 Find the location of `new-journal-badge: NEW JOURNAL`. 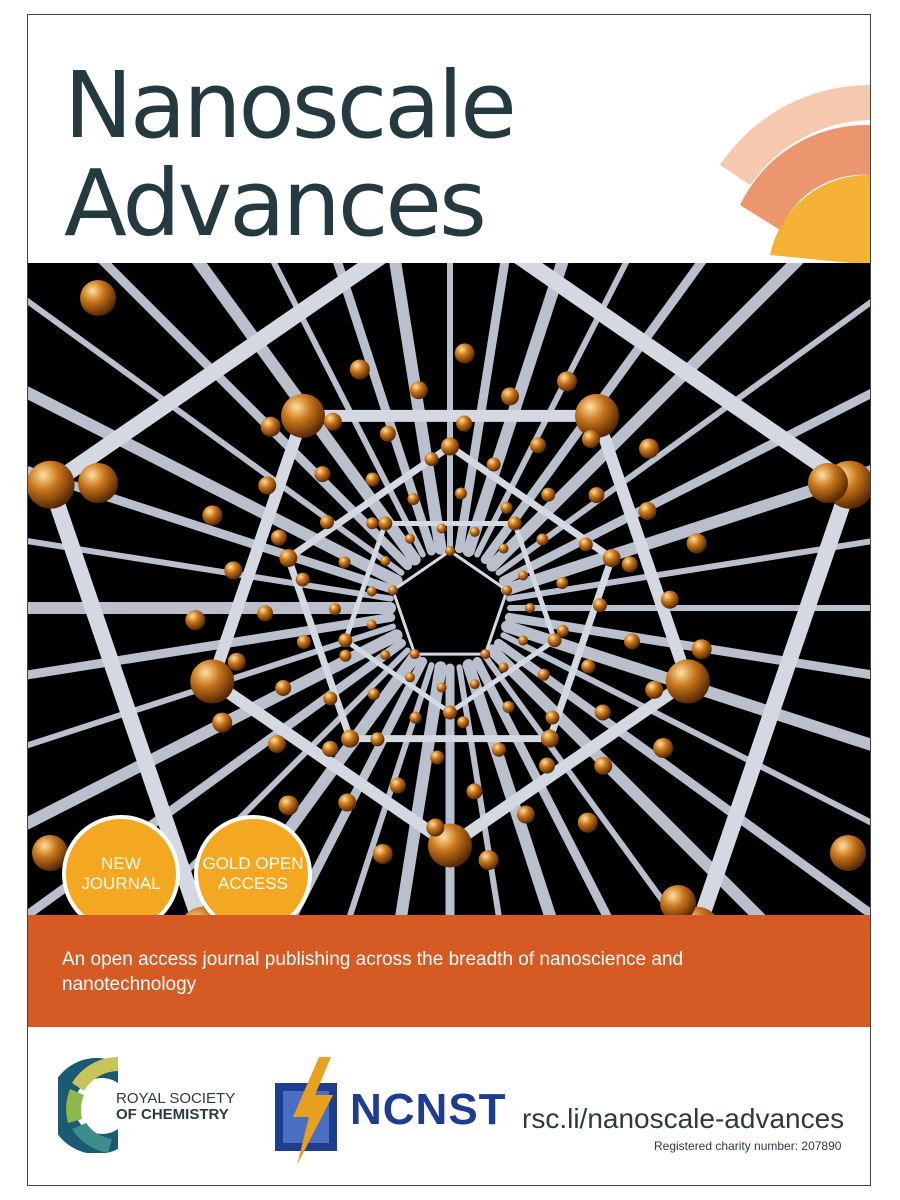

new-journal-badge: NEW JOURNAL is located at coordinates (121, 874).